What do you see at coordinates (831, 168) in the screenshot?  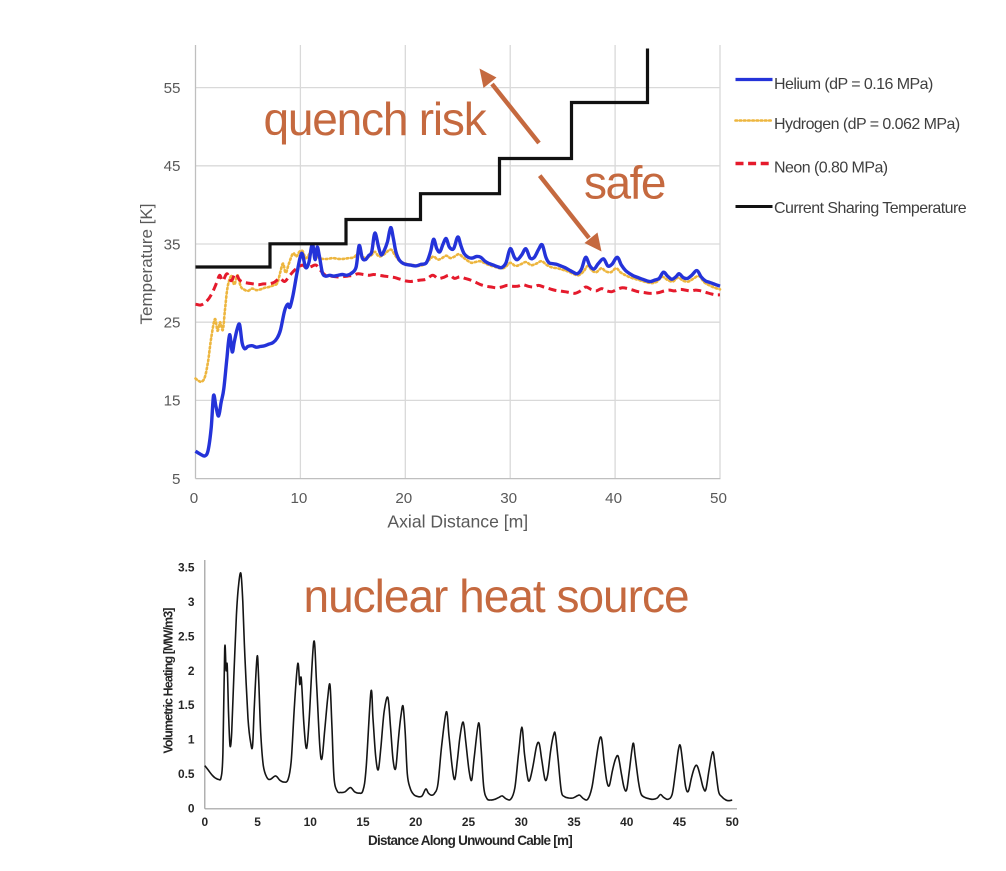 I see `svg-text: Neon (0.80 MPa)` at bounding box center [831, 168].